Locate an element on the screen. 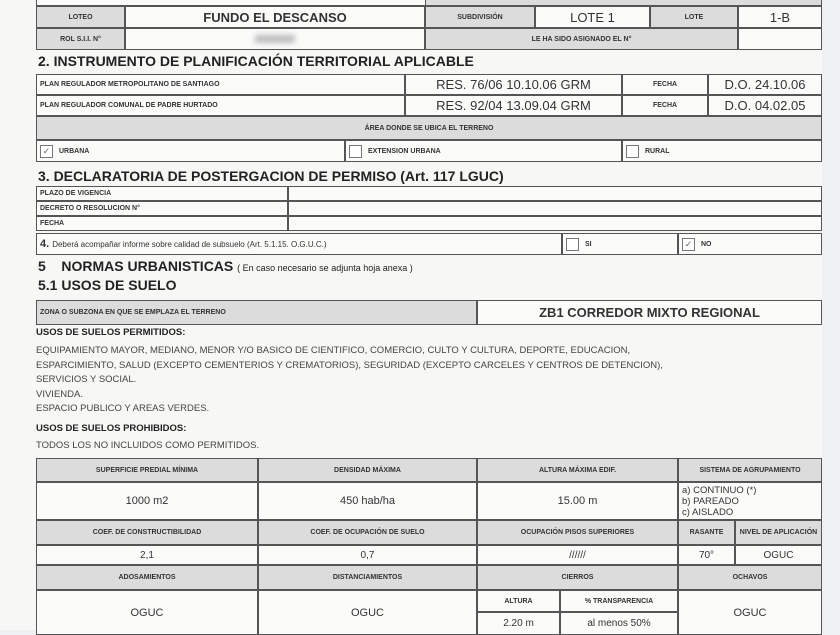 Image resolution: width=840 pixels, height=635 pixels. table-header: OCUPACIÓN PISOS SUPERIORES is located at coordinates (577, 532).